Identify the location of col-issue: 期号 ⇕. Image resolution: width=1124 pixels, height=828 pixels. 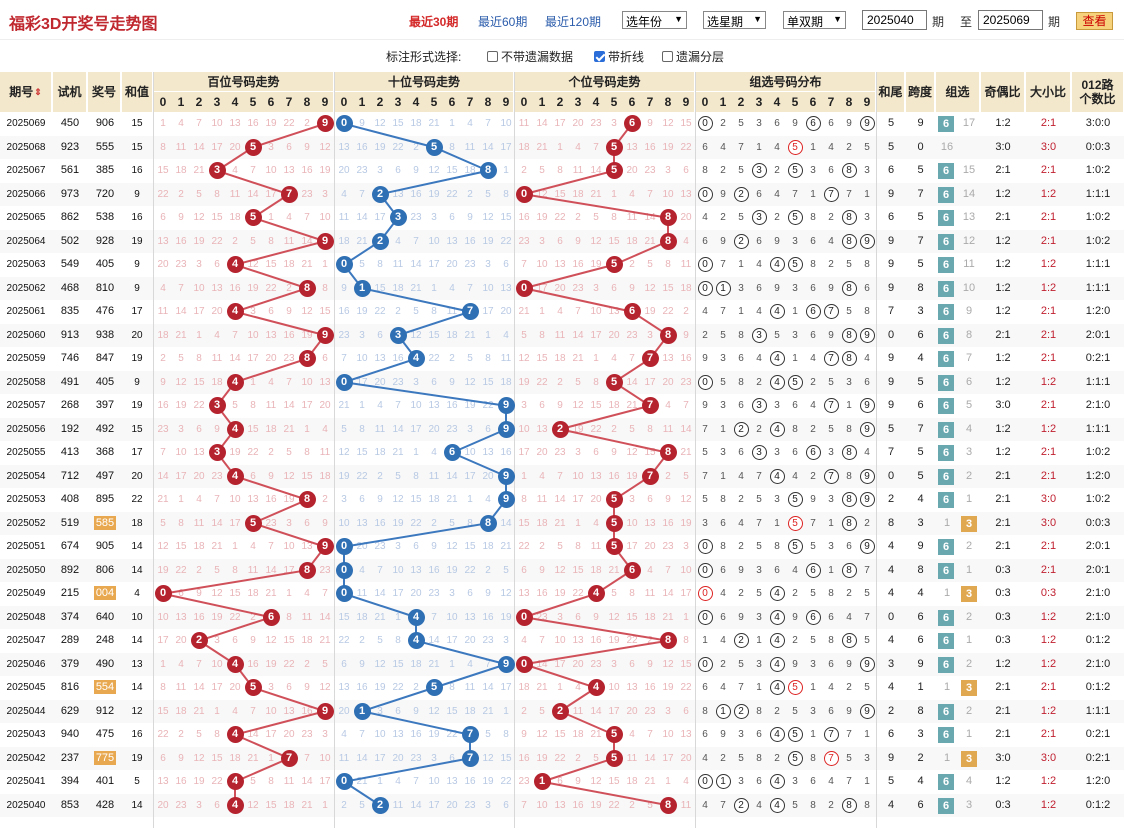
(26, 92).